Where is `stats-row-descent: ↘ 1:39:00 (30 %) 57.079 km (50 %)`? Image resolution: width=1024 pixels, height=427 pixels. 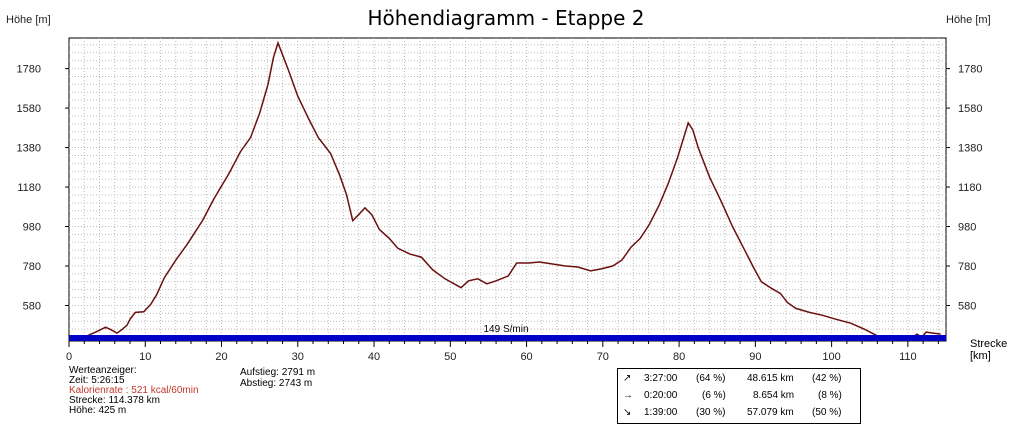 stats-row-descent: ↘ 1:39:00 (30 %) 57.079 km (50 %) is located at coordinates (738, 412).